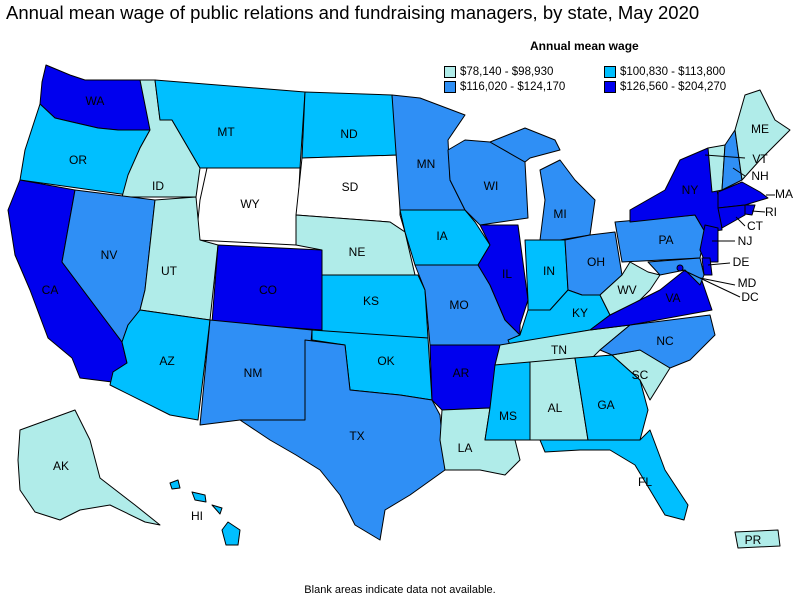 The height and width of the screenshot is (600, 800). I want to click on state-label-AK: AK, so click(61, 466).